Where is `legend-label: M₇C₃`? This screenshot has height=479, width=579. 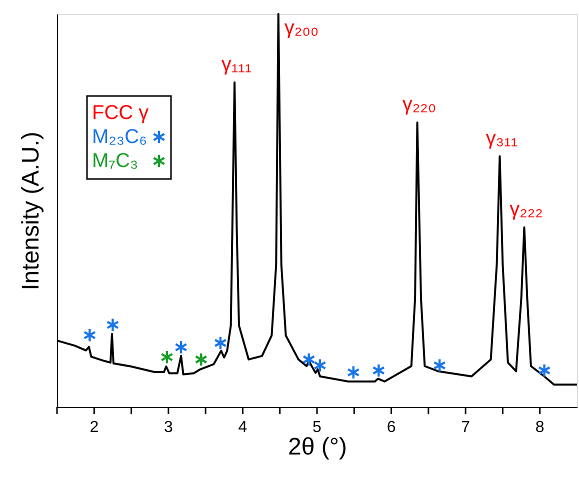 legend-label: M₇C₃ is located at coordinates (115, 161).